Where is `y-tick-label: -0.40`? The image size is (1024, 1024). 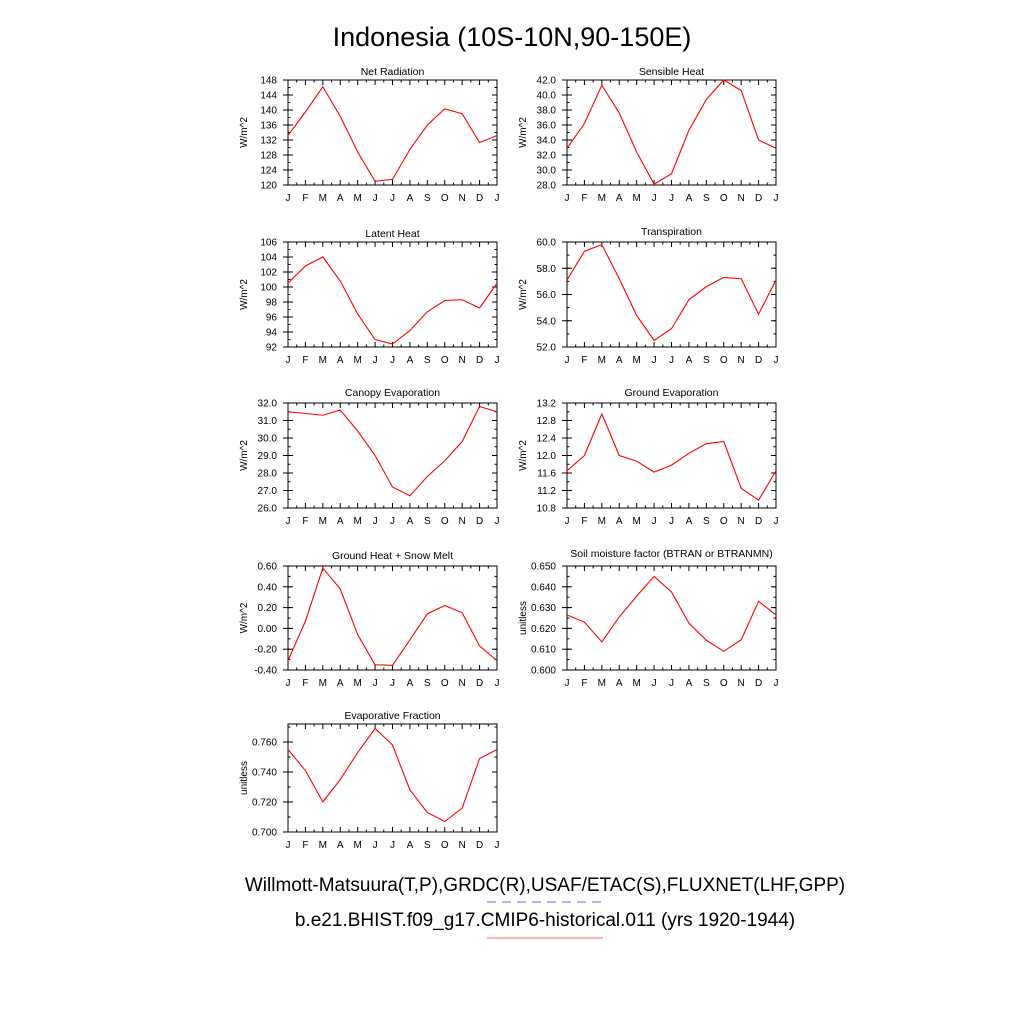 y-tick-label: -0.40 is located at coordinates (265, 671).